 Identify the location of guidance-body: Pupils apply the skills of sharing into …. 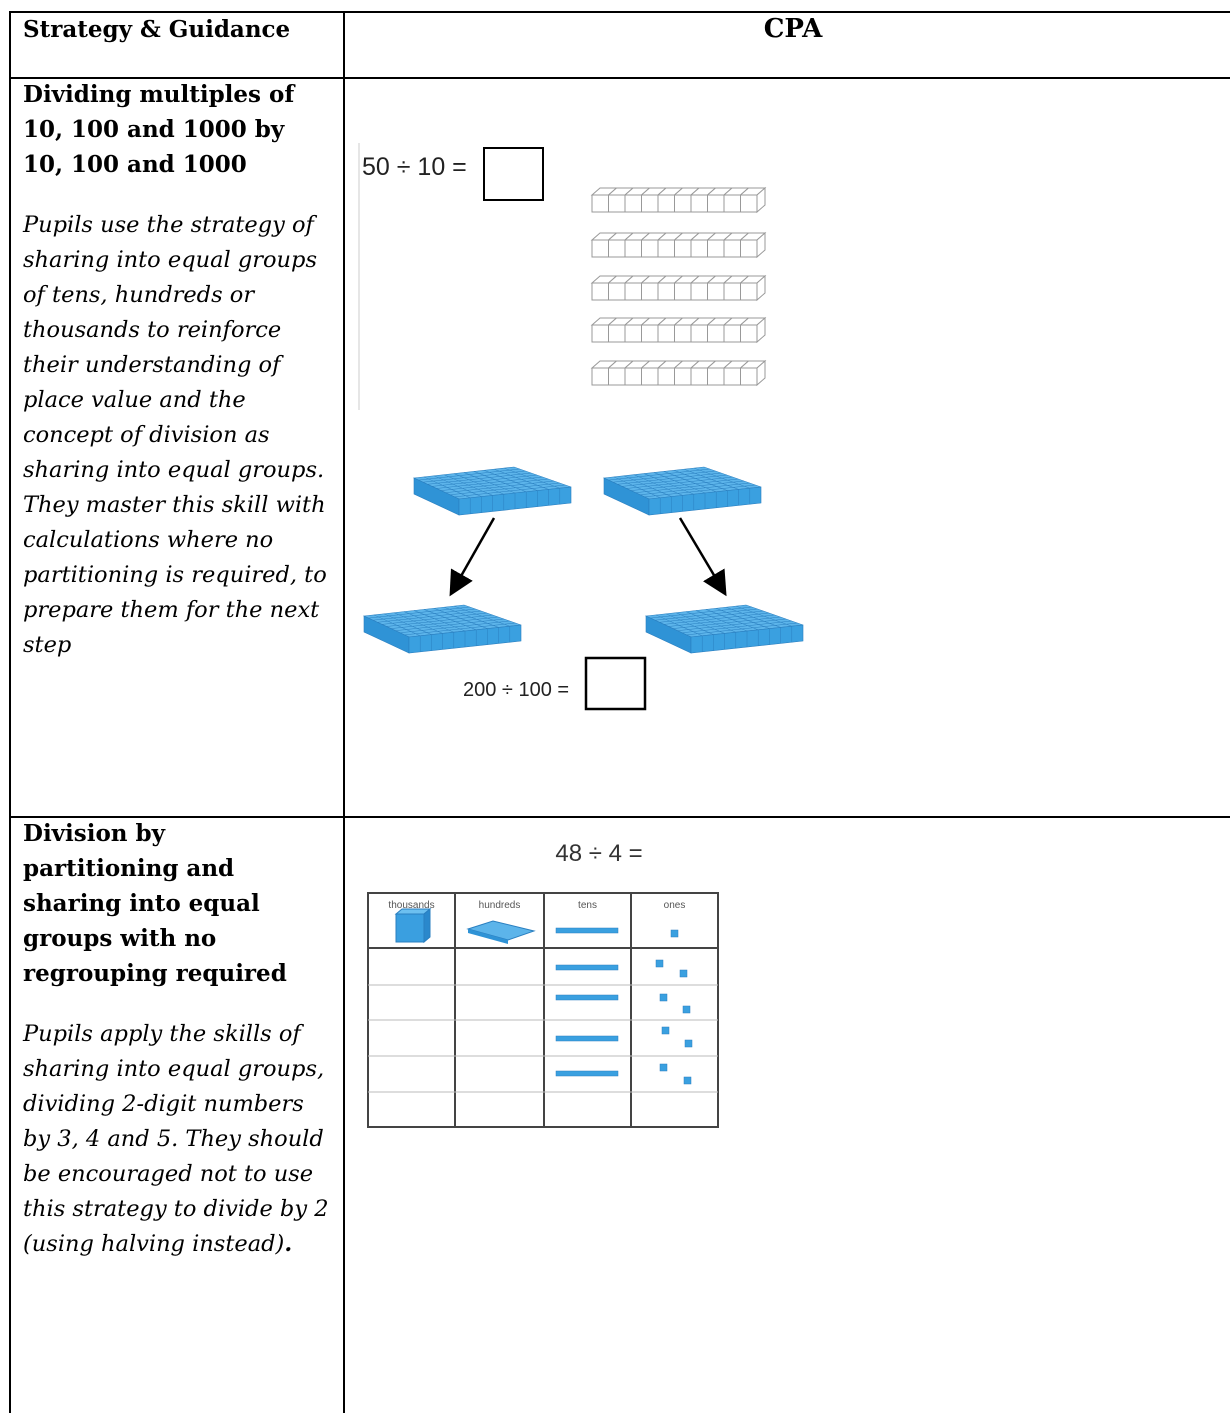
(176, 1139).